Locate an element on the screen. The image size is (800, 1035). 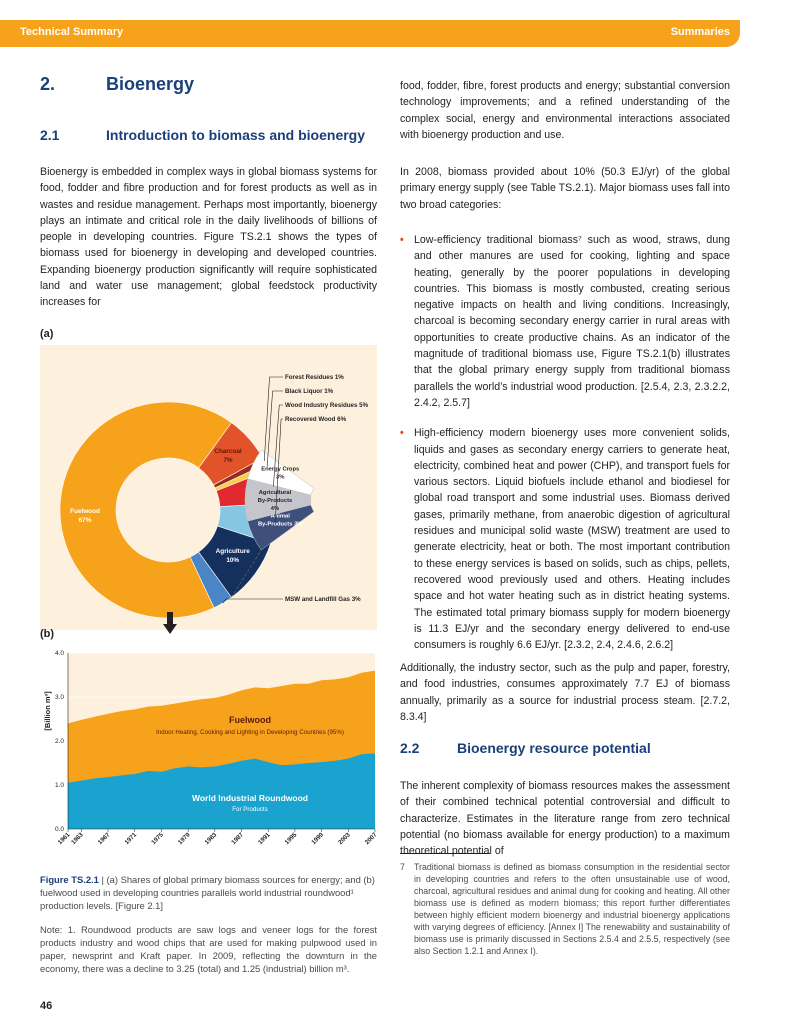
series-sublabel-roundwood: For Products is located at coordinates (249, 809).